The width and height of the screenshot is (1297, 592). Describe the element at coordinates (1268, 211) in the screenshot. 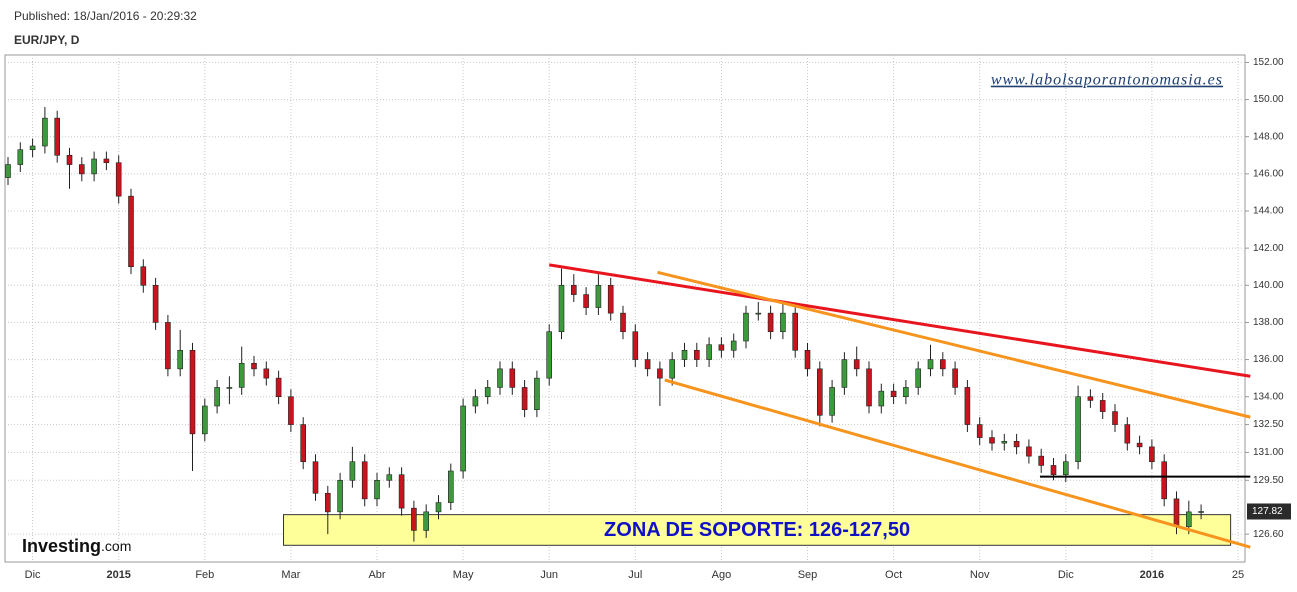

I see `y-tick-label: 144.00` at that location.